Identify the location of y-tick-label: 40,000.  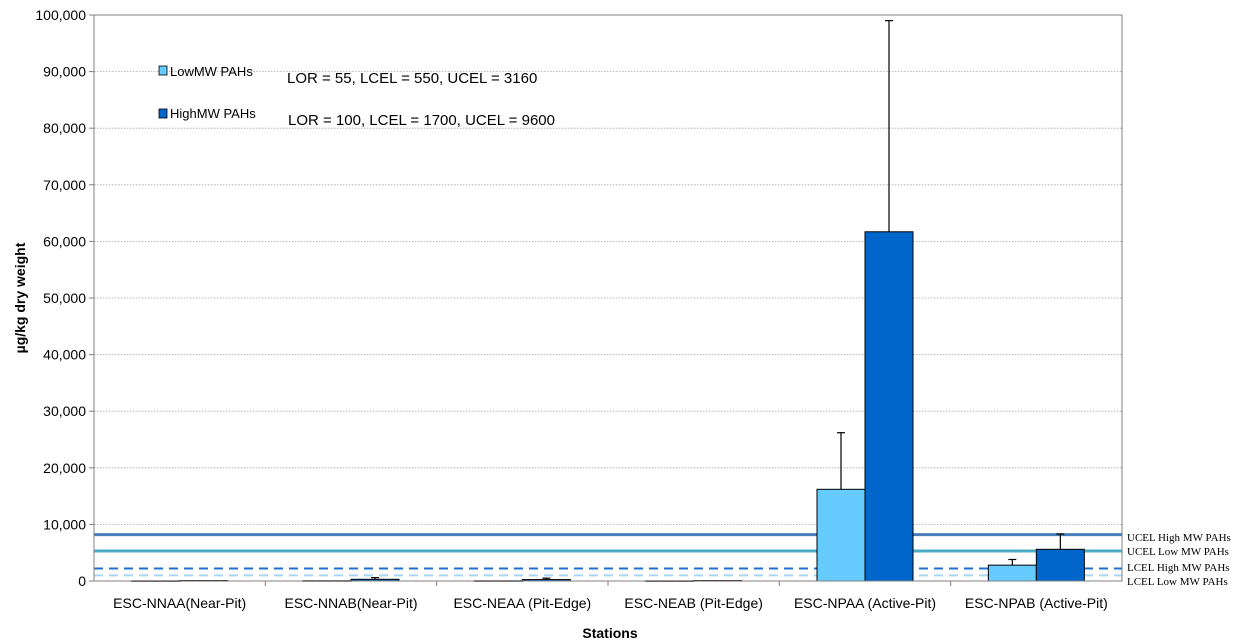
(64, 355).